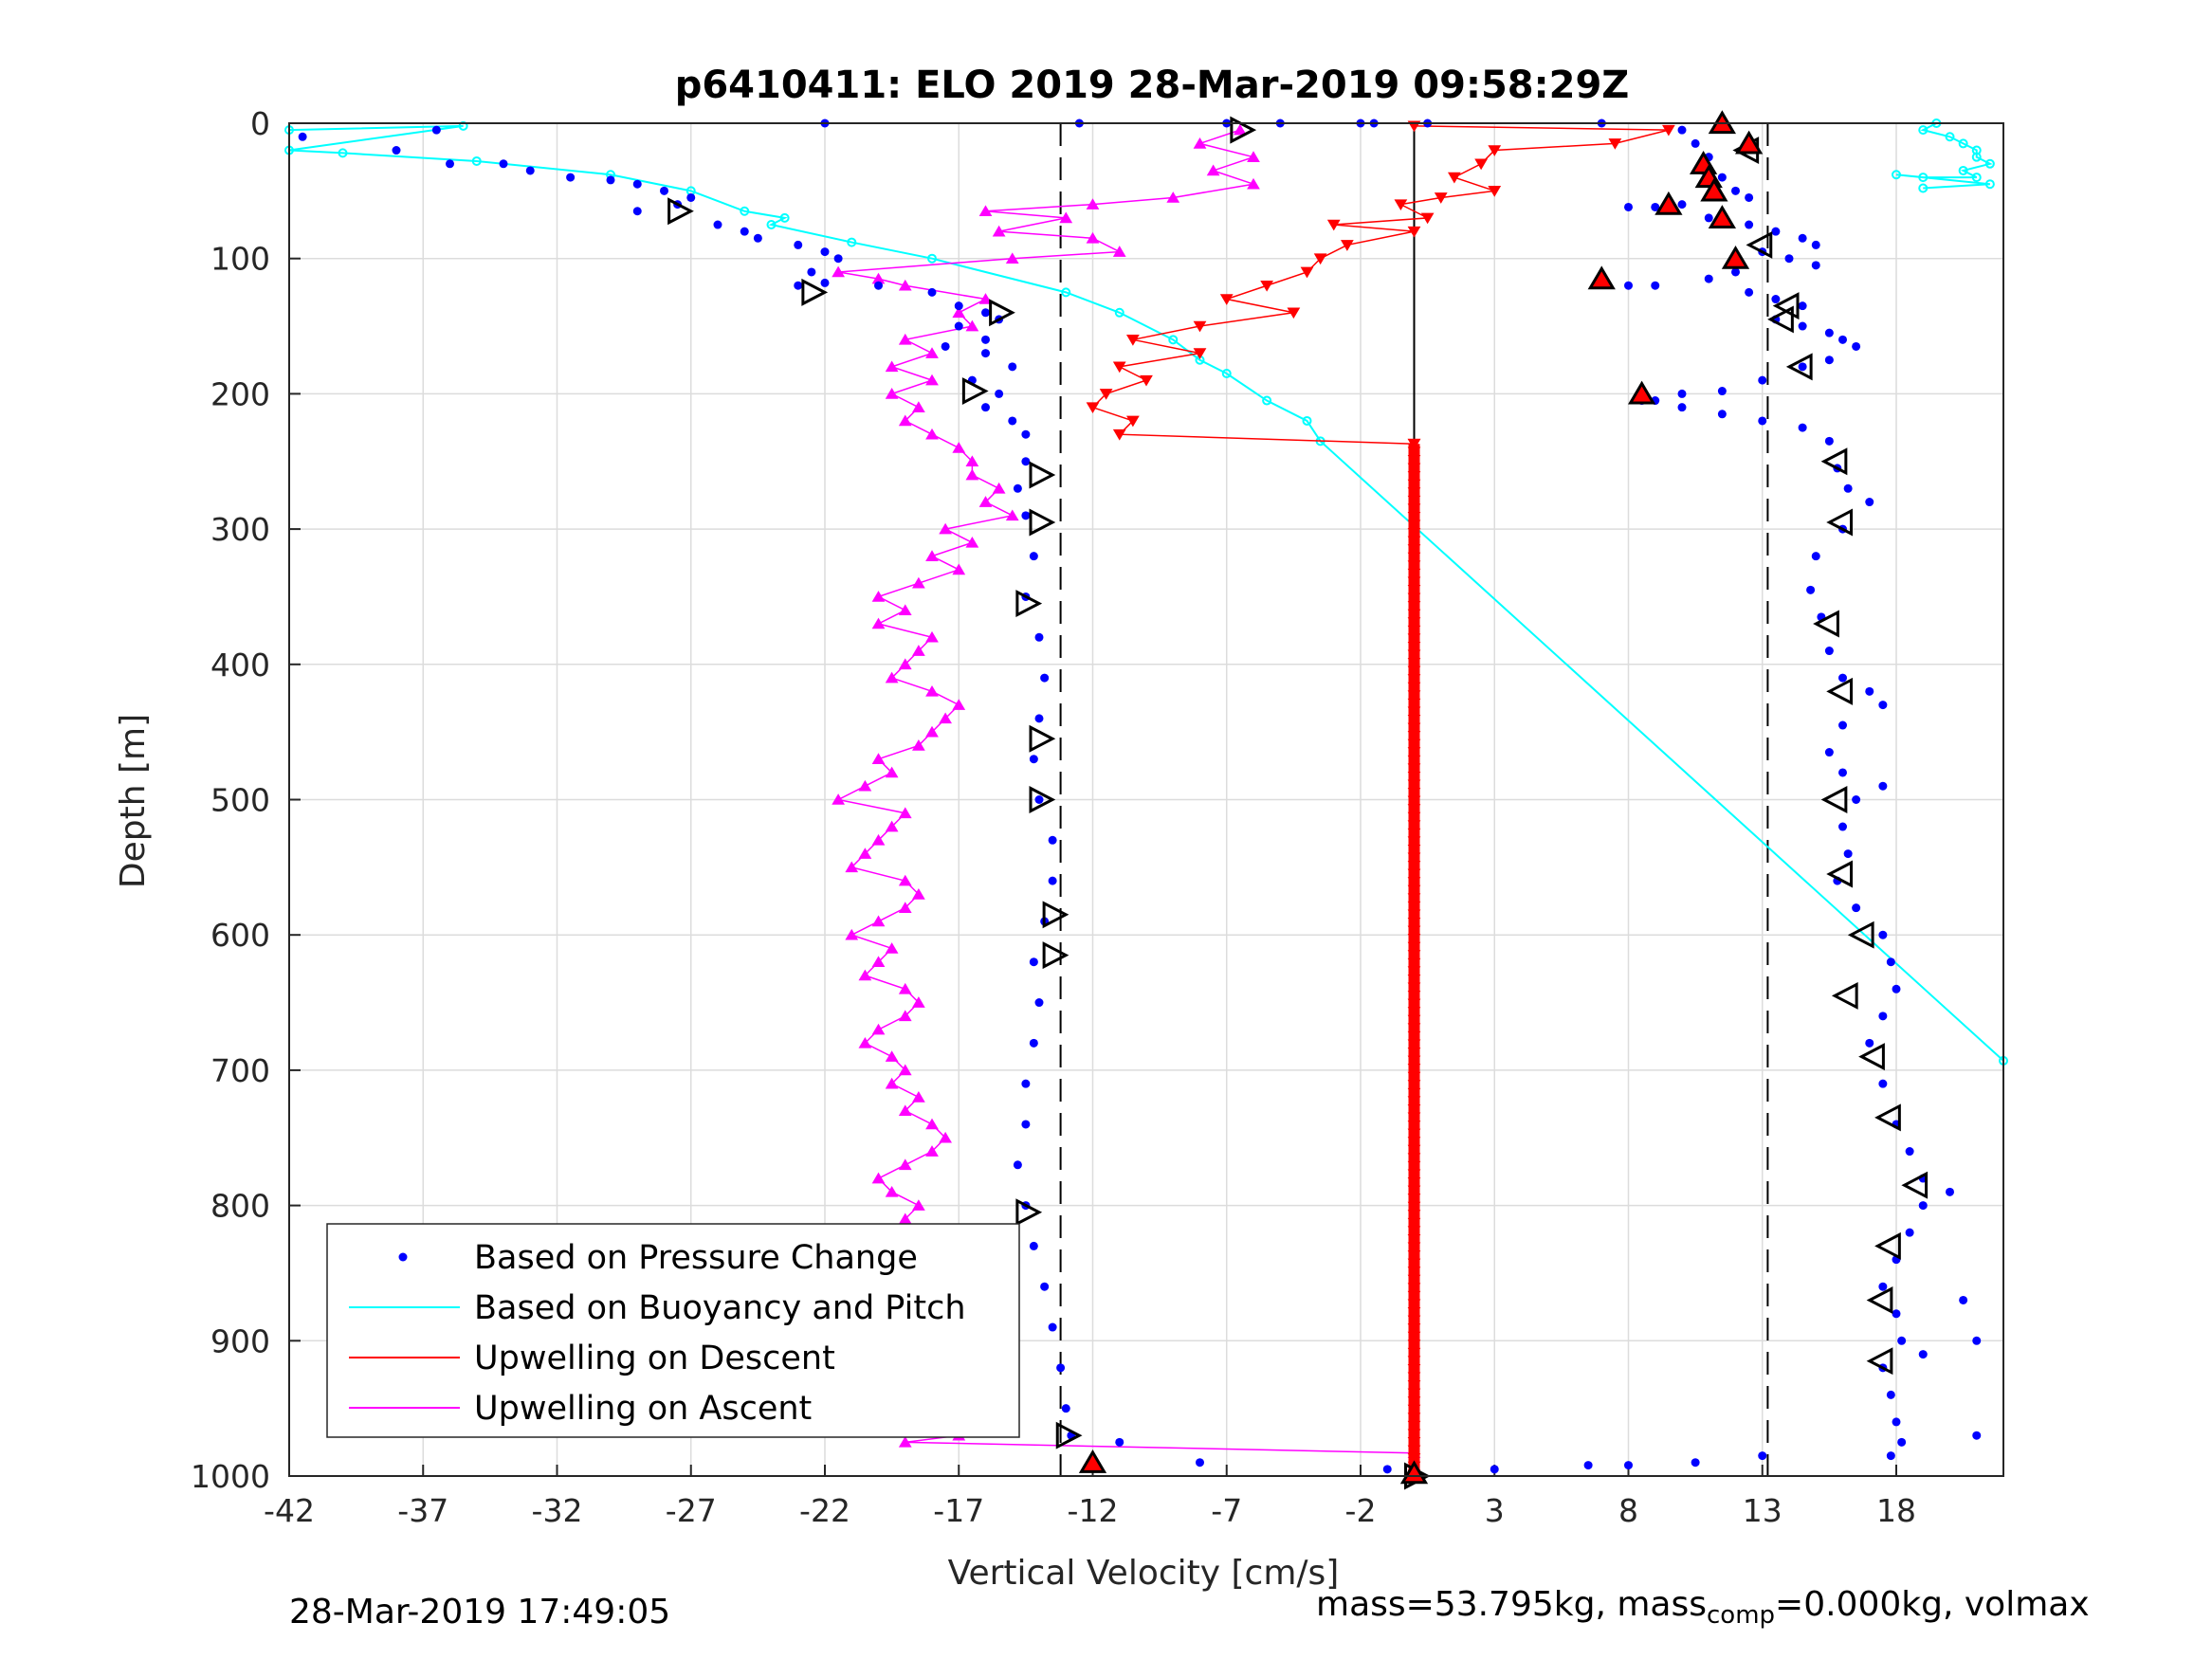 The width and height of the screenshot is (2212, 1659). What do you see at coordinates (1989, 163) in the screenshot?
I see `buoyancy-pitch-surface-point` at bounding box center [1989, 163].